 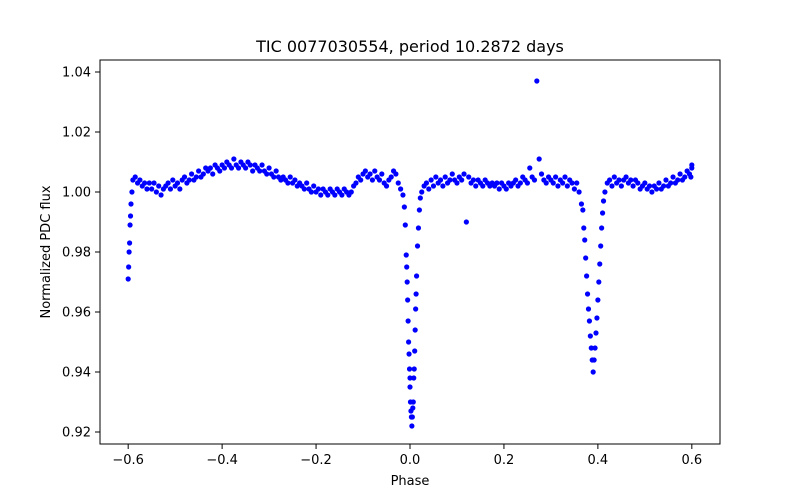 I want to click on x-tick-label: 0.4, so click(x=598, y=460).